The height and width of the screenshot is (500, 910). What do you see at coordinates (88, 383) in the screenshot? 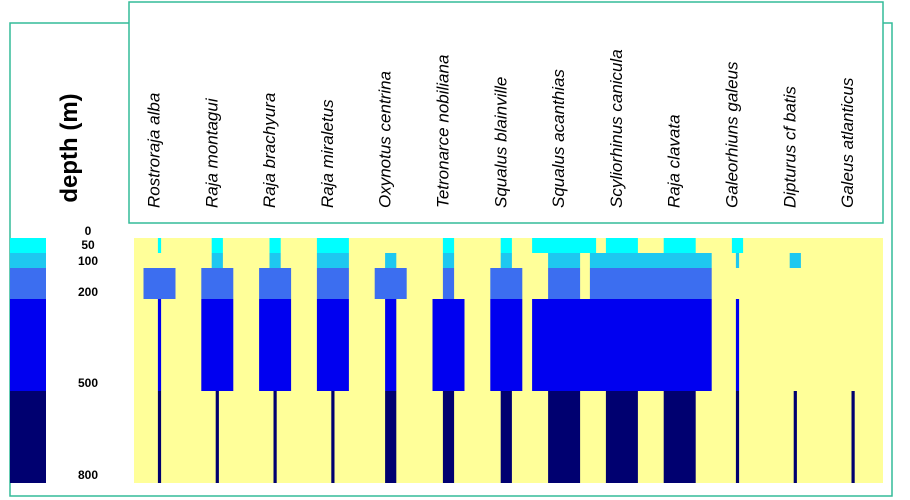
I see `depth-tick-label: 500` at bounding box center [88, 383].